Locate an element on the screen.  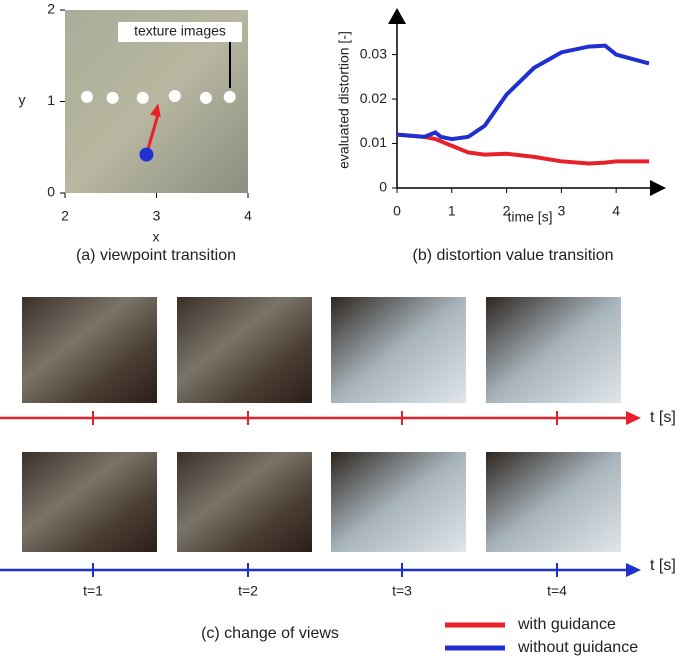
x-axis-label: x is located at coordinates (156, 237).